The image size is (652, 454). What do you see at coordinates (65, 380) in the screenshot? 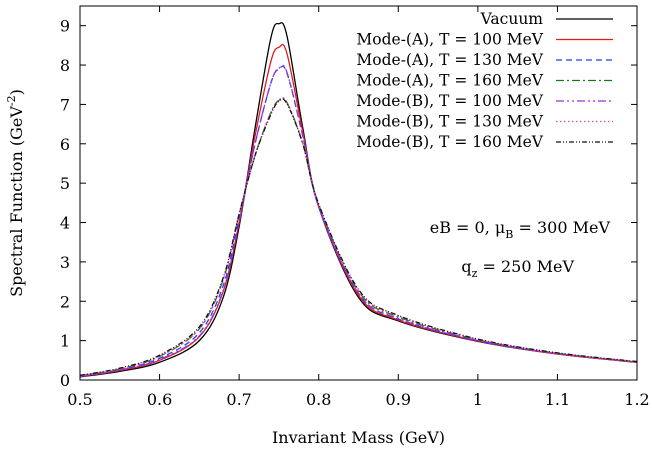
I see `y-tick-label: 0` at bounding box center [65, 380].